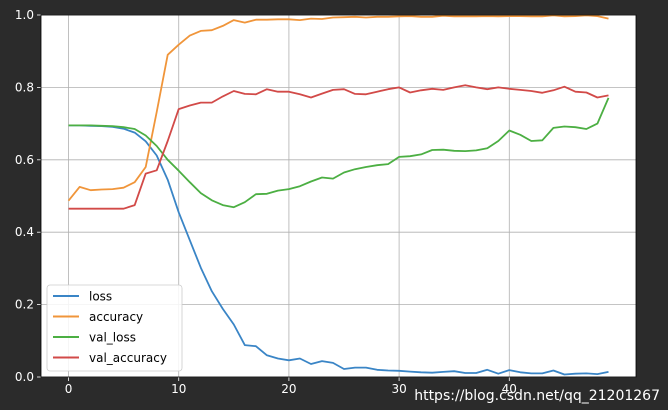 This screenshot has width=668, height=410. I want to click on x-tick-label: 0, so click(69, 389).